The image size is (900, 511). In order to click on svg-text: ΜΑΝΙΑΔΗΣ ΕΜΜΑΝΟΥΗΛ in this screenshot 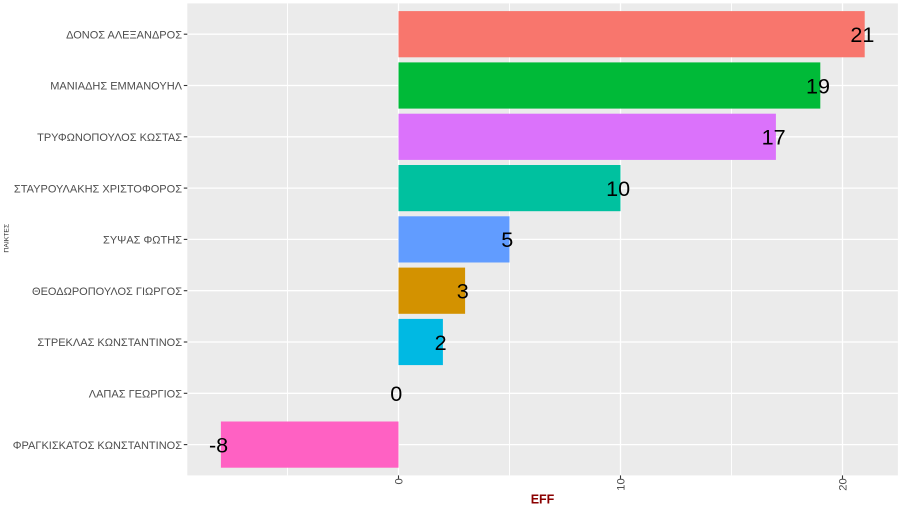, I will do `click(116, 87)`.